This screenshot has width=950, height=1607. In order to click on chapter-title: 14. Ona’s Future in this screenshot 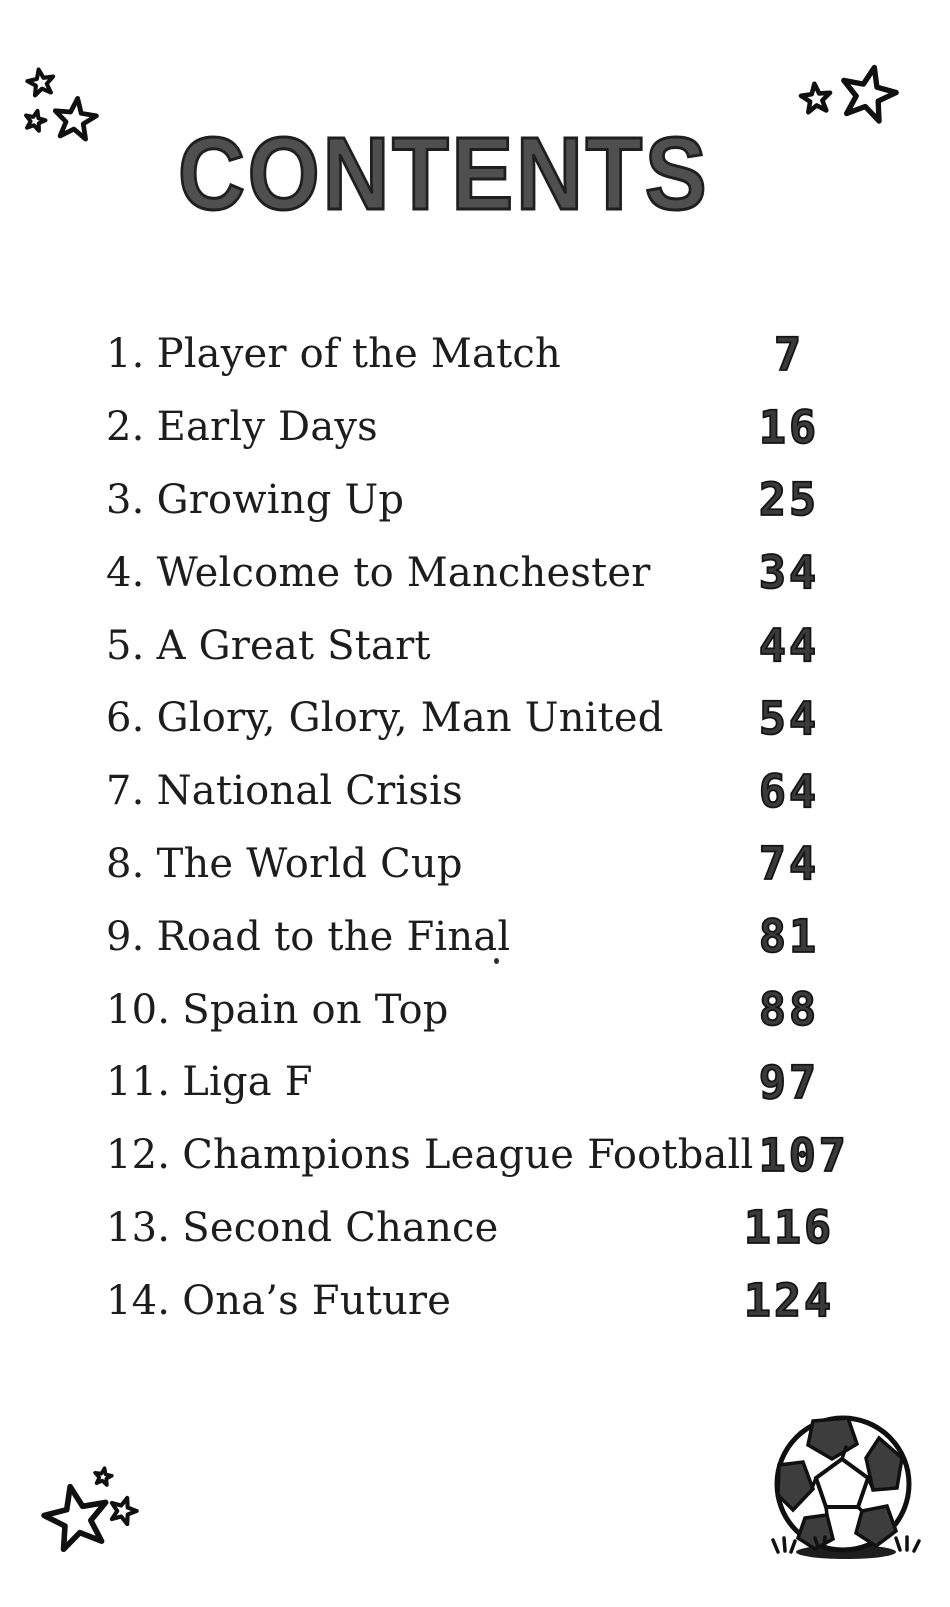, I will do `click(278, 1301)`.